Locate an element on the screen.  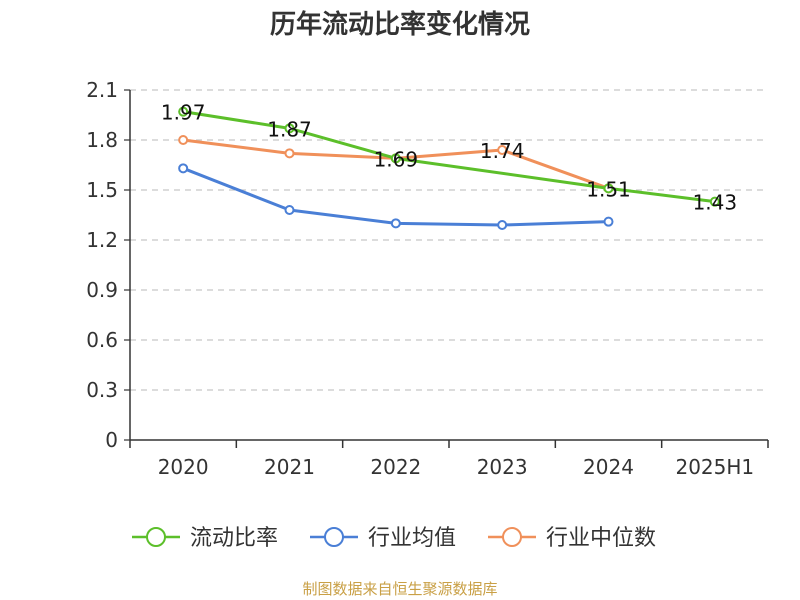
data-label: 1.69 is located at coordinates (396, 159).